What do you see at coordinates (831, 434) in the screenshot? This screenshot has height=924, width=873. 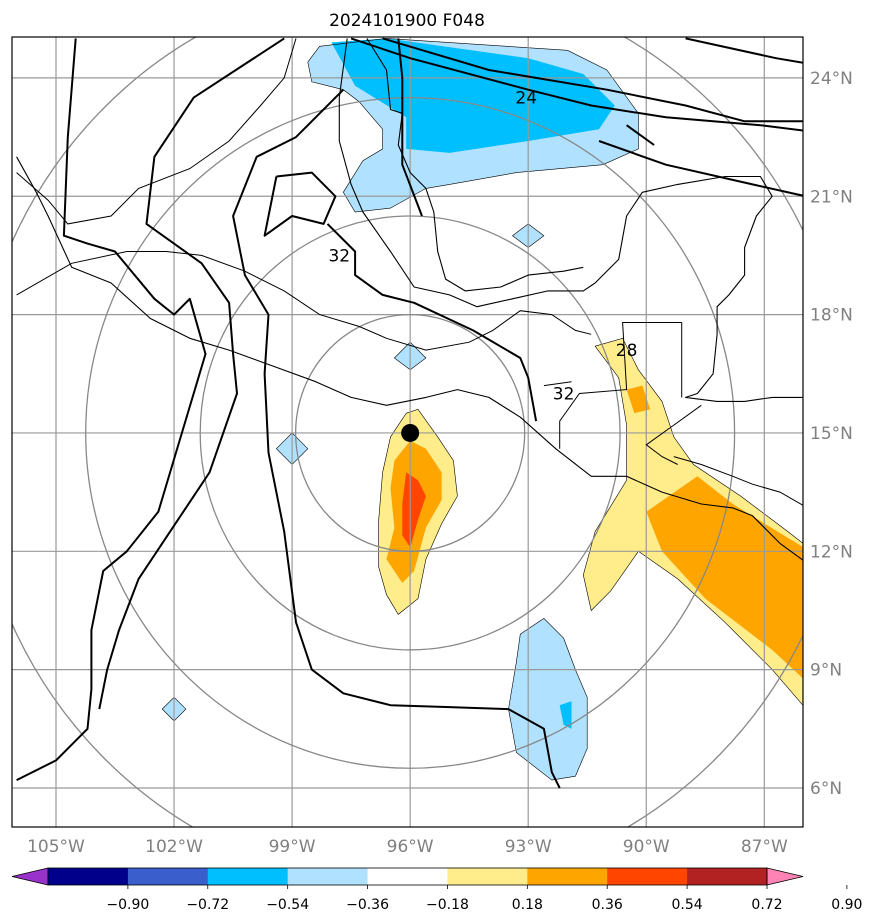 I see `y-tick-label: 15°N` at bounding box center [831, 434].